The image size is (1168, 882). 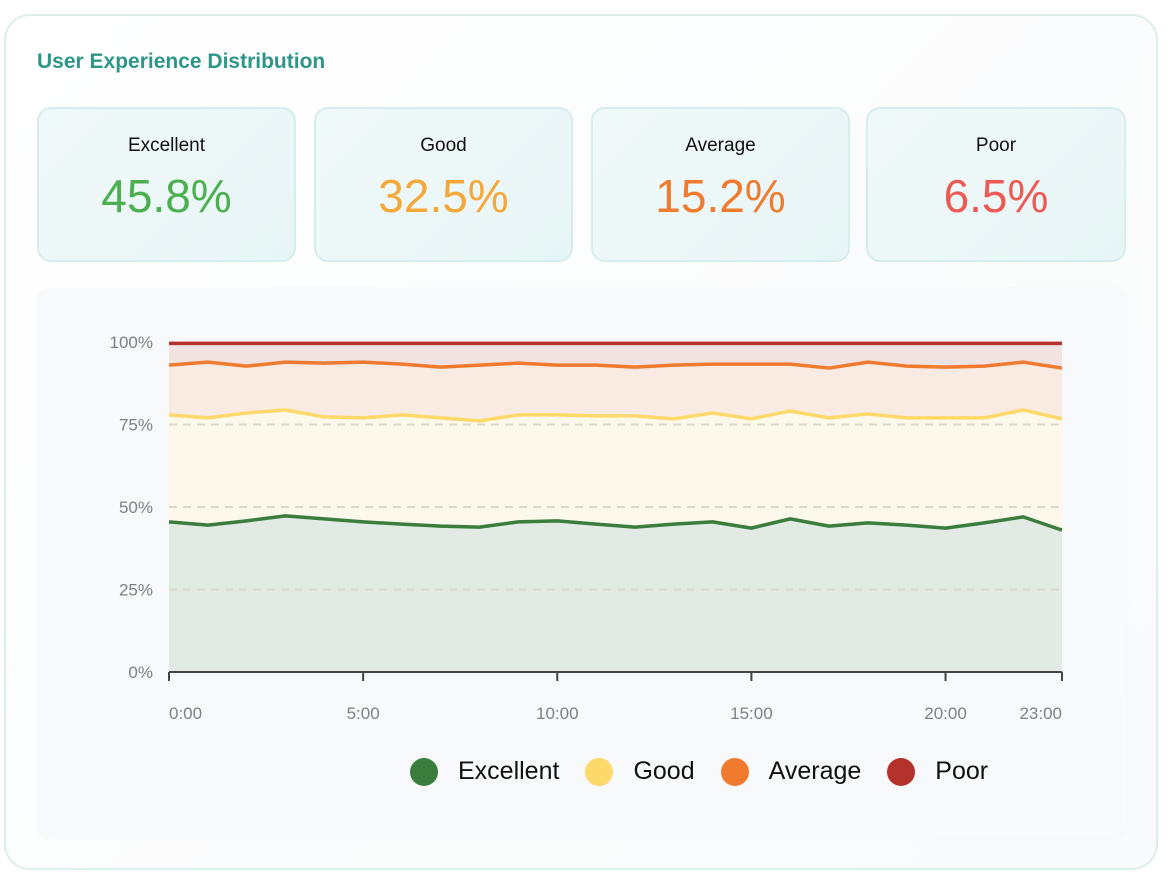 What do you see at coordinates (720, 196) in the screenshot?
I see `stat-value: 15.2%` at bounding box center [720, 196].